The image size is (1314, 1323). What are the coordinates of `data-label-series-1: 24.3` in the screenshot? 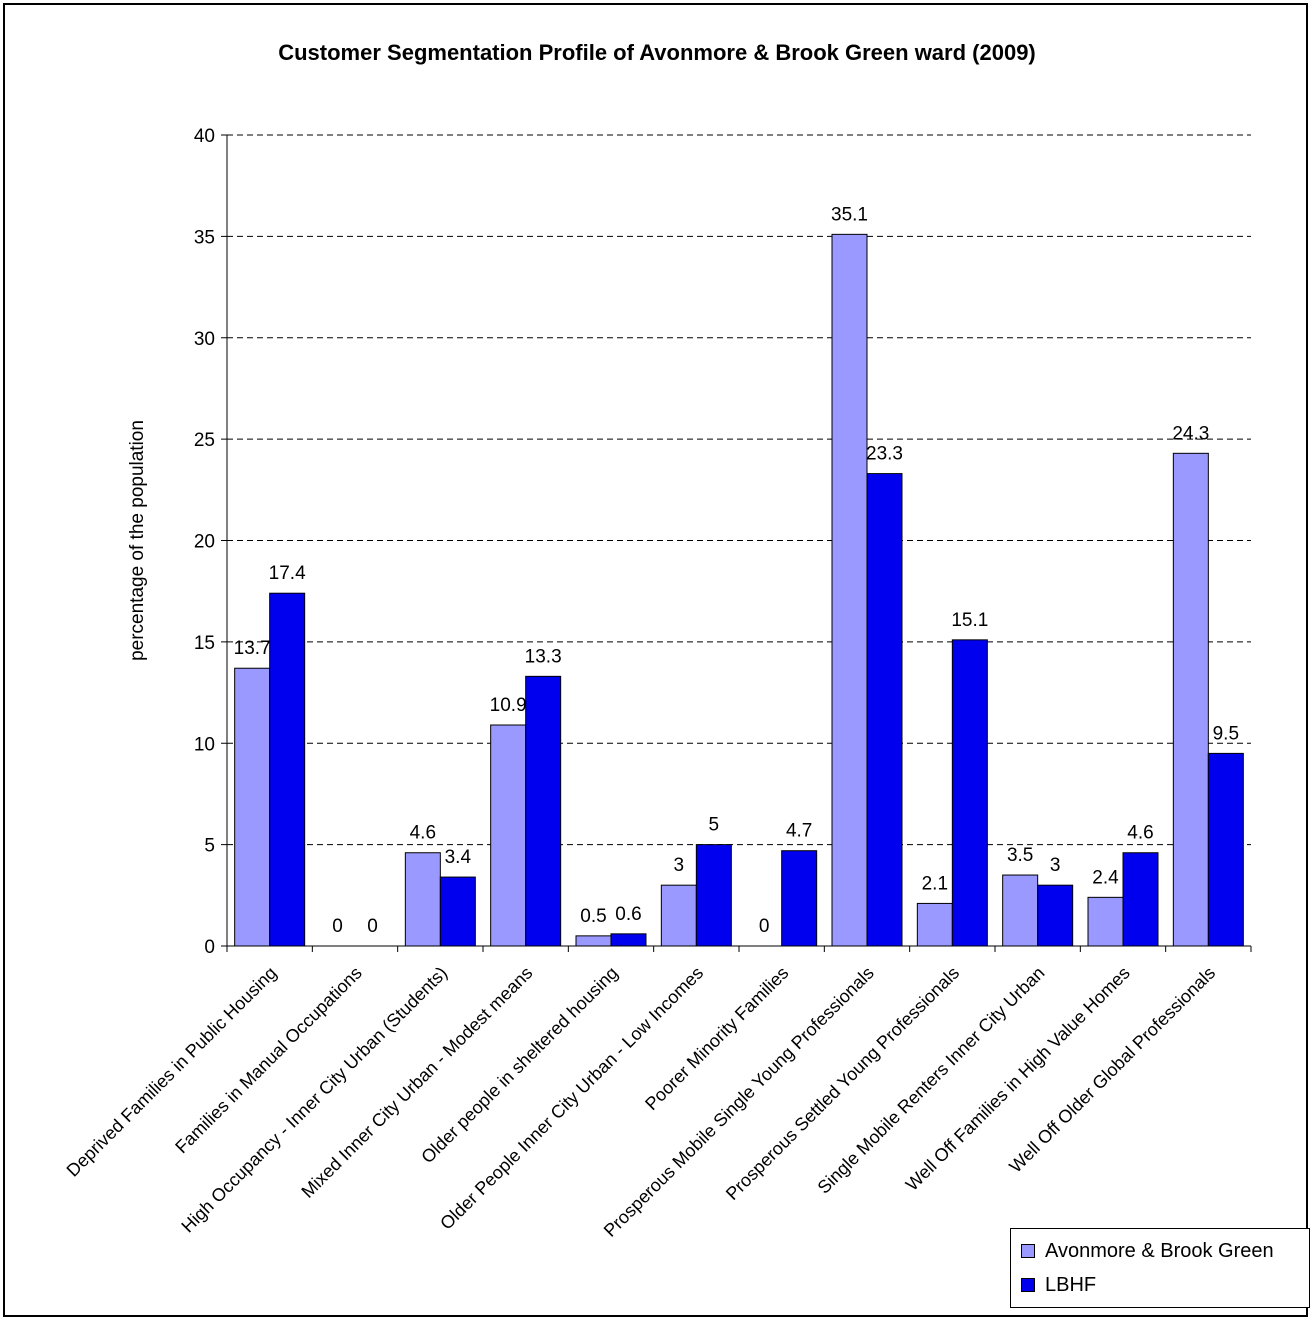 It's located at (1190, 433).